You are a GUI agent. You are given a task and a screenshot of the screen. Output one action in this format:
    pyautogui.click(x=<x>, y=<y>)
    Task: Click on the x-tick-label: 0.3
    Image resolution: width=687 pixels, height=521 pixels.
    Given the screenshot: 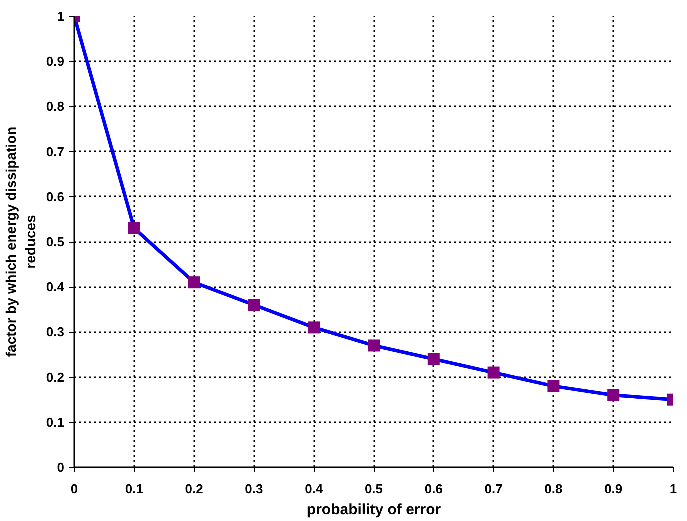 What is the action you would take?
    pyautogui.click(x=254, y=489)
    